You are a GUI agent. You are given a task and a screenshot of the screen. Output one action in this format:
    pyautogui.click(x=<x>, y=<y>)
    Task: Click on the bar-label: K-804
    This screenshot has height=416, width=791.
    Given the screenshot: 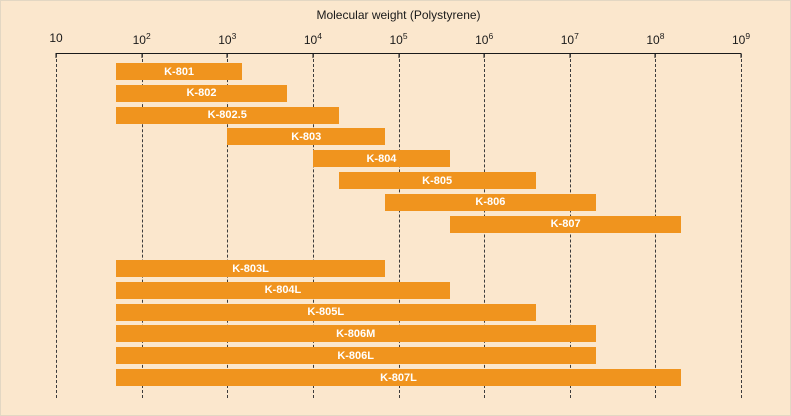 What is the action you would take?
    pyautogui.click(x=381, y=158)
    